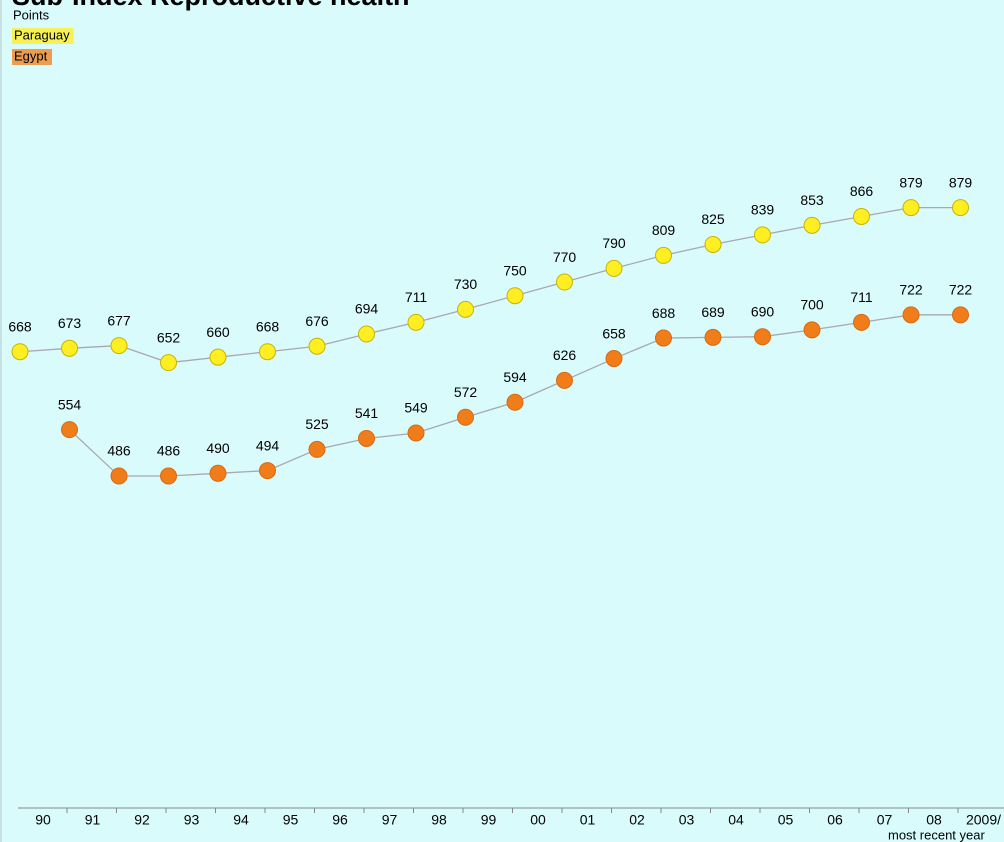 The image size is (1004, 842). Describe the element at coordinates (885, 820) in the screenshot. I see `x-tick-label: 07` at that location.